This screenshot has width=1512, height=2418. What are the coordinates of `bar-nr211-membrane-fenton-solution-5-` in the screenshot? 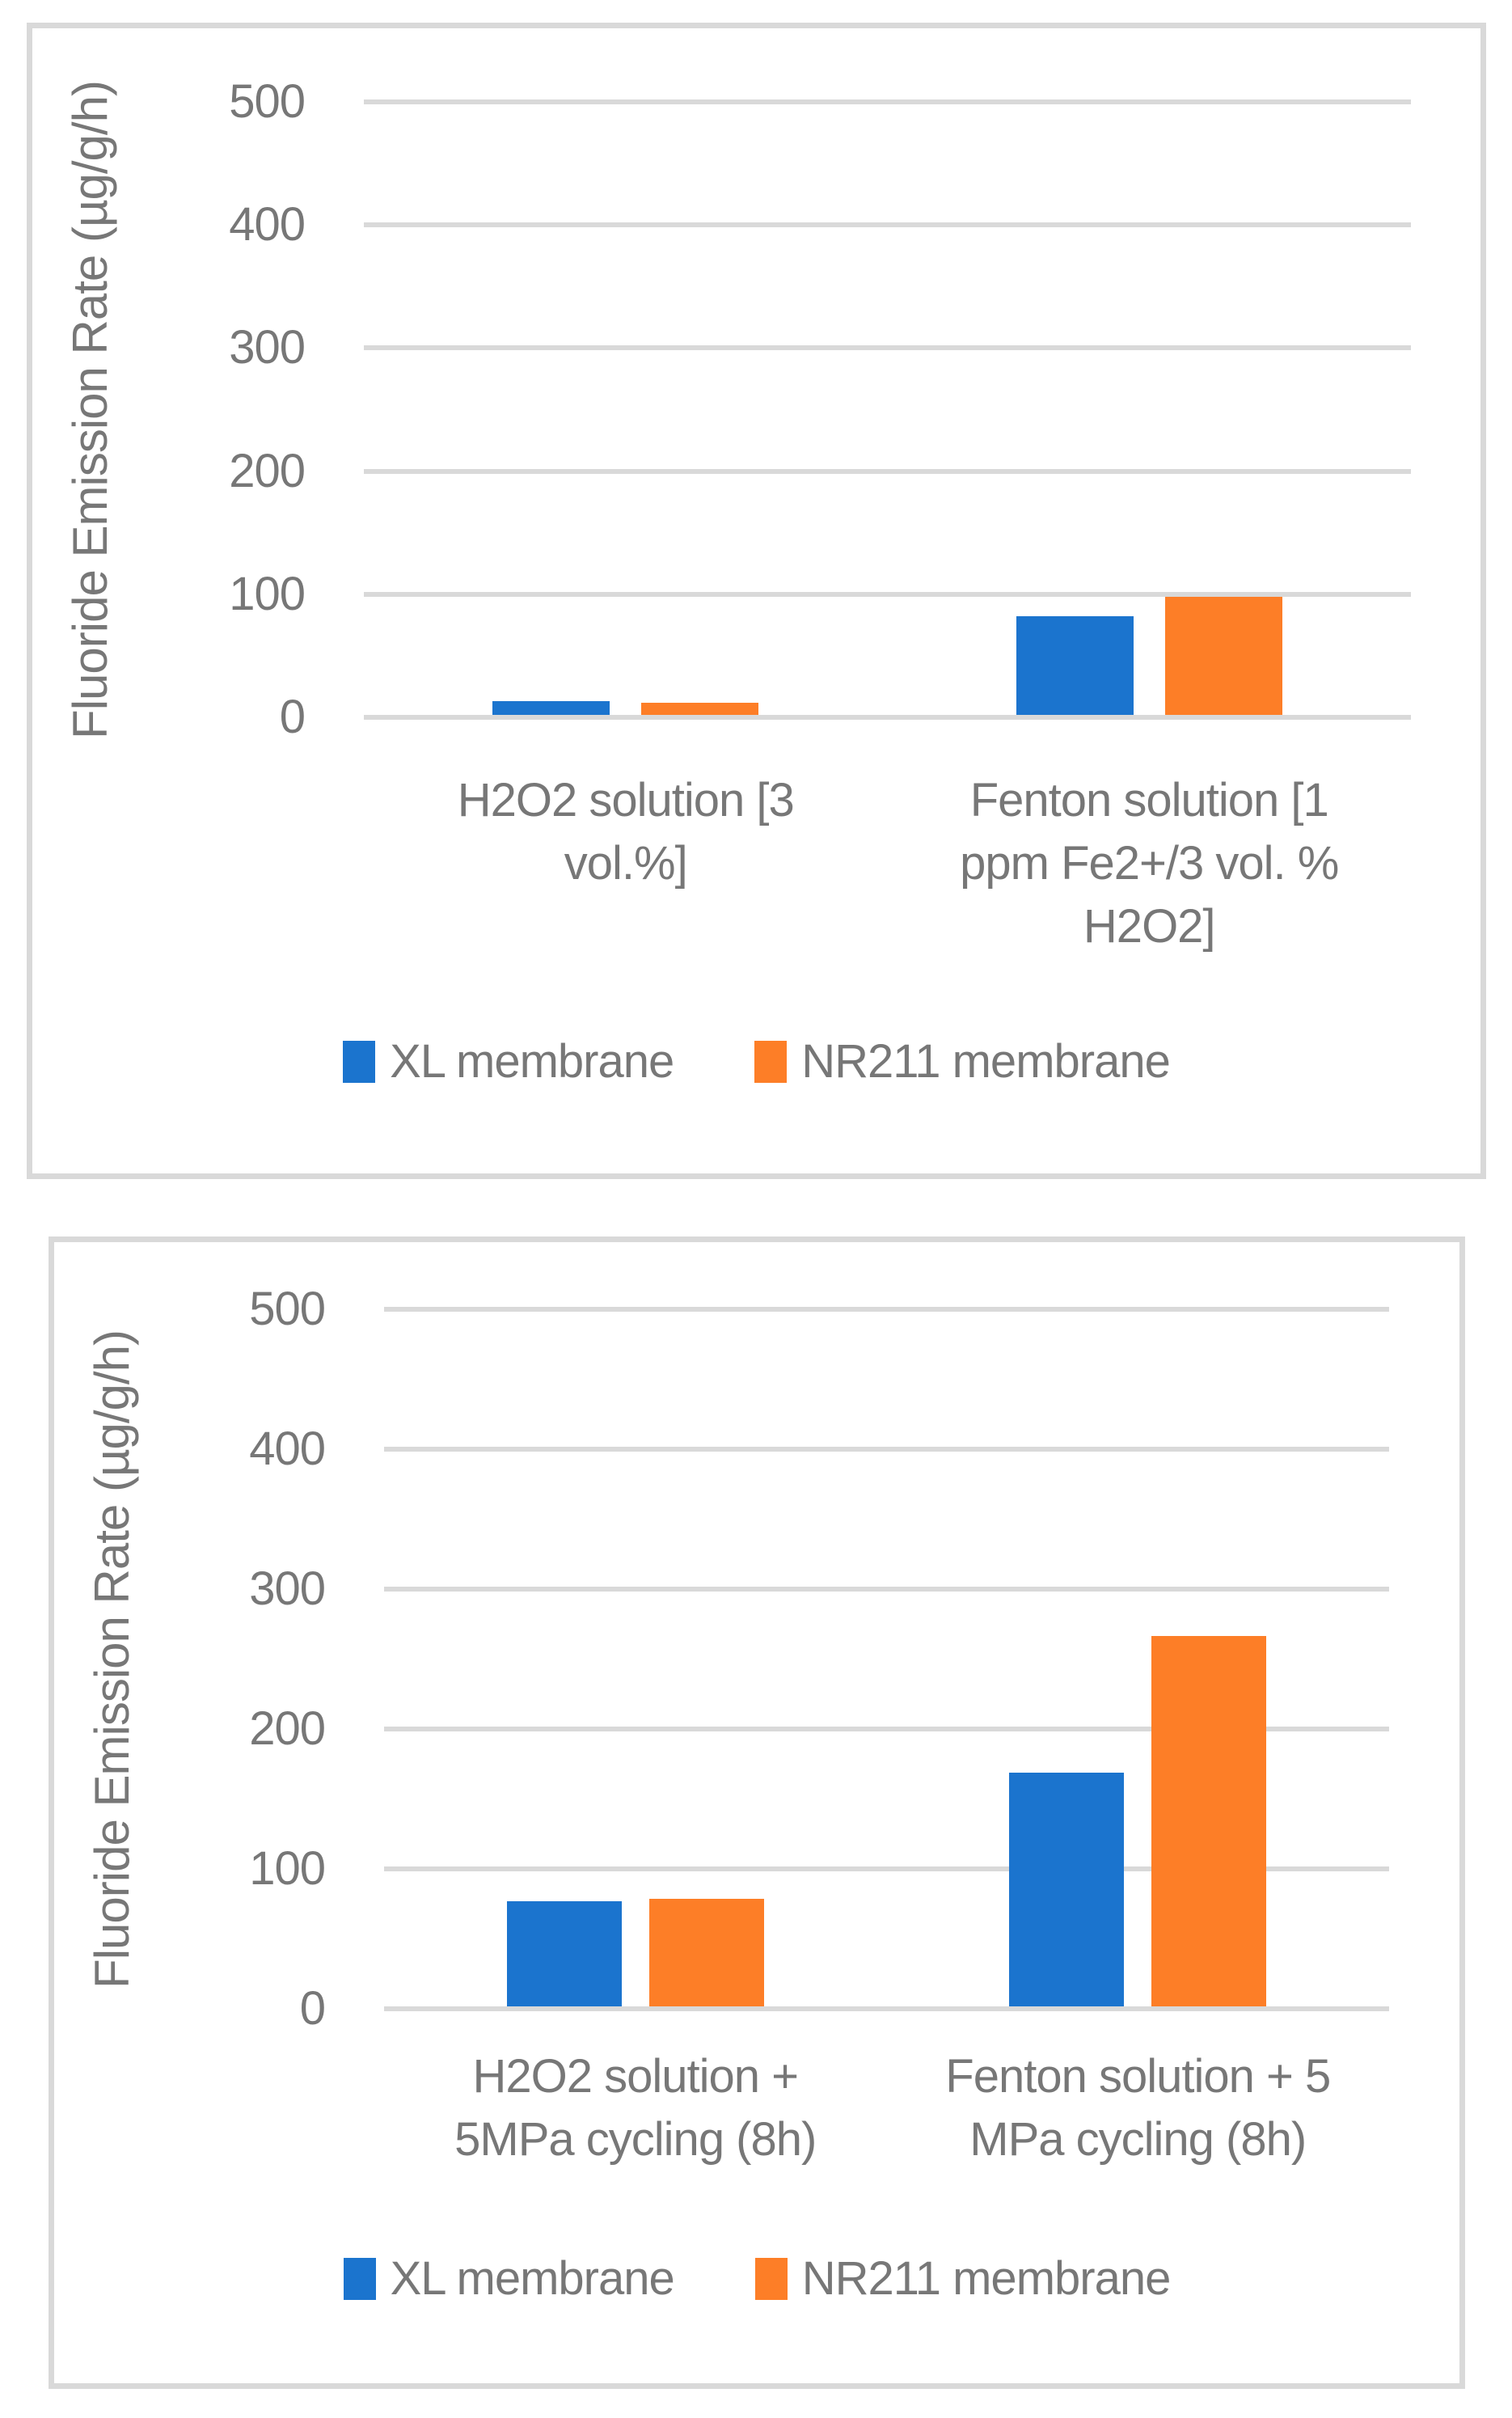 It's located at (1209, 1820).